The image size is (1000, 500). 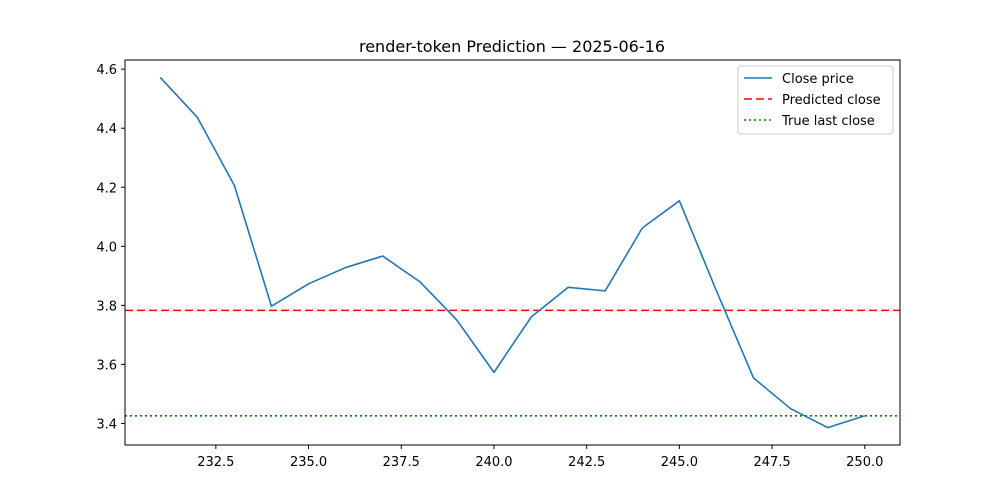 What do you see at coordinates (215, 462) in the screenshot?
I see `x-tick-label: 232.5` at bounding box center [215, 462].